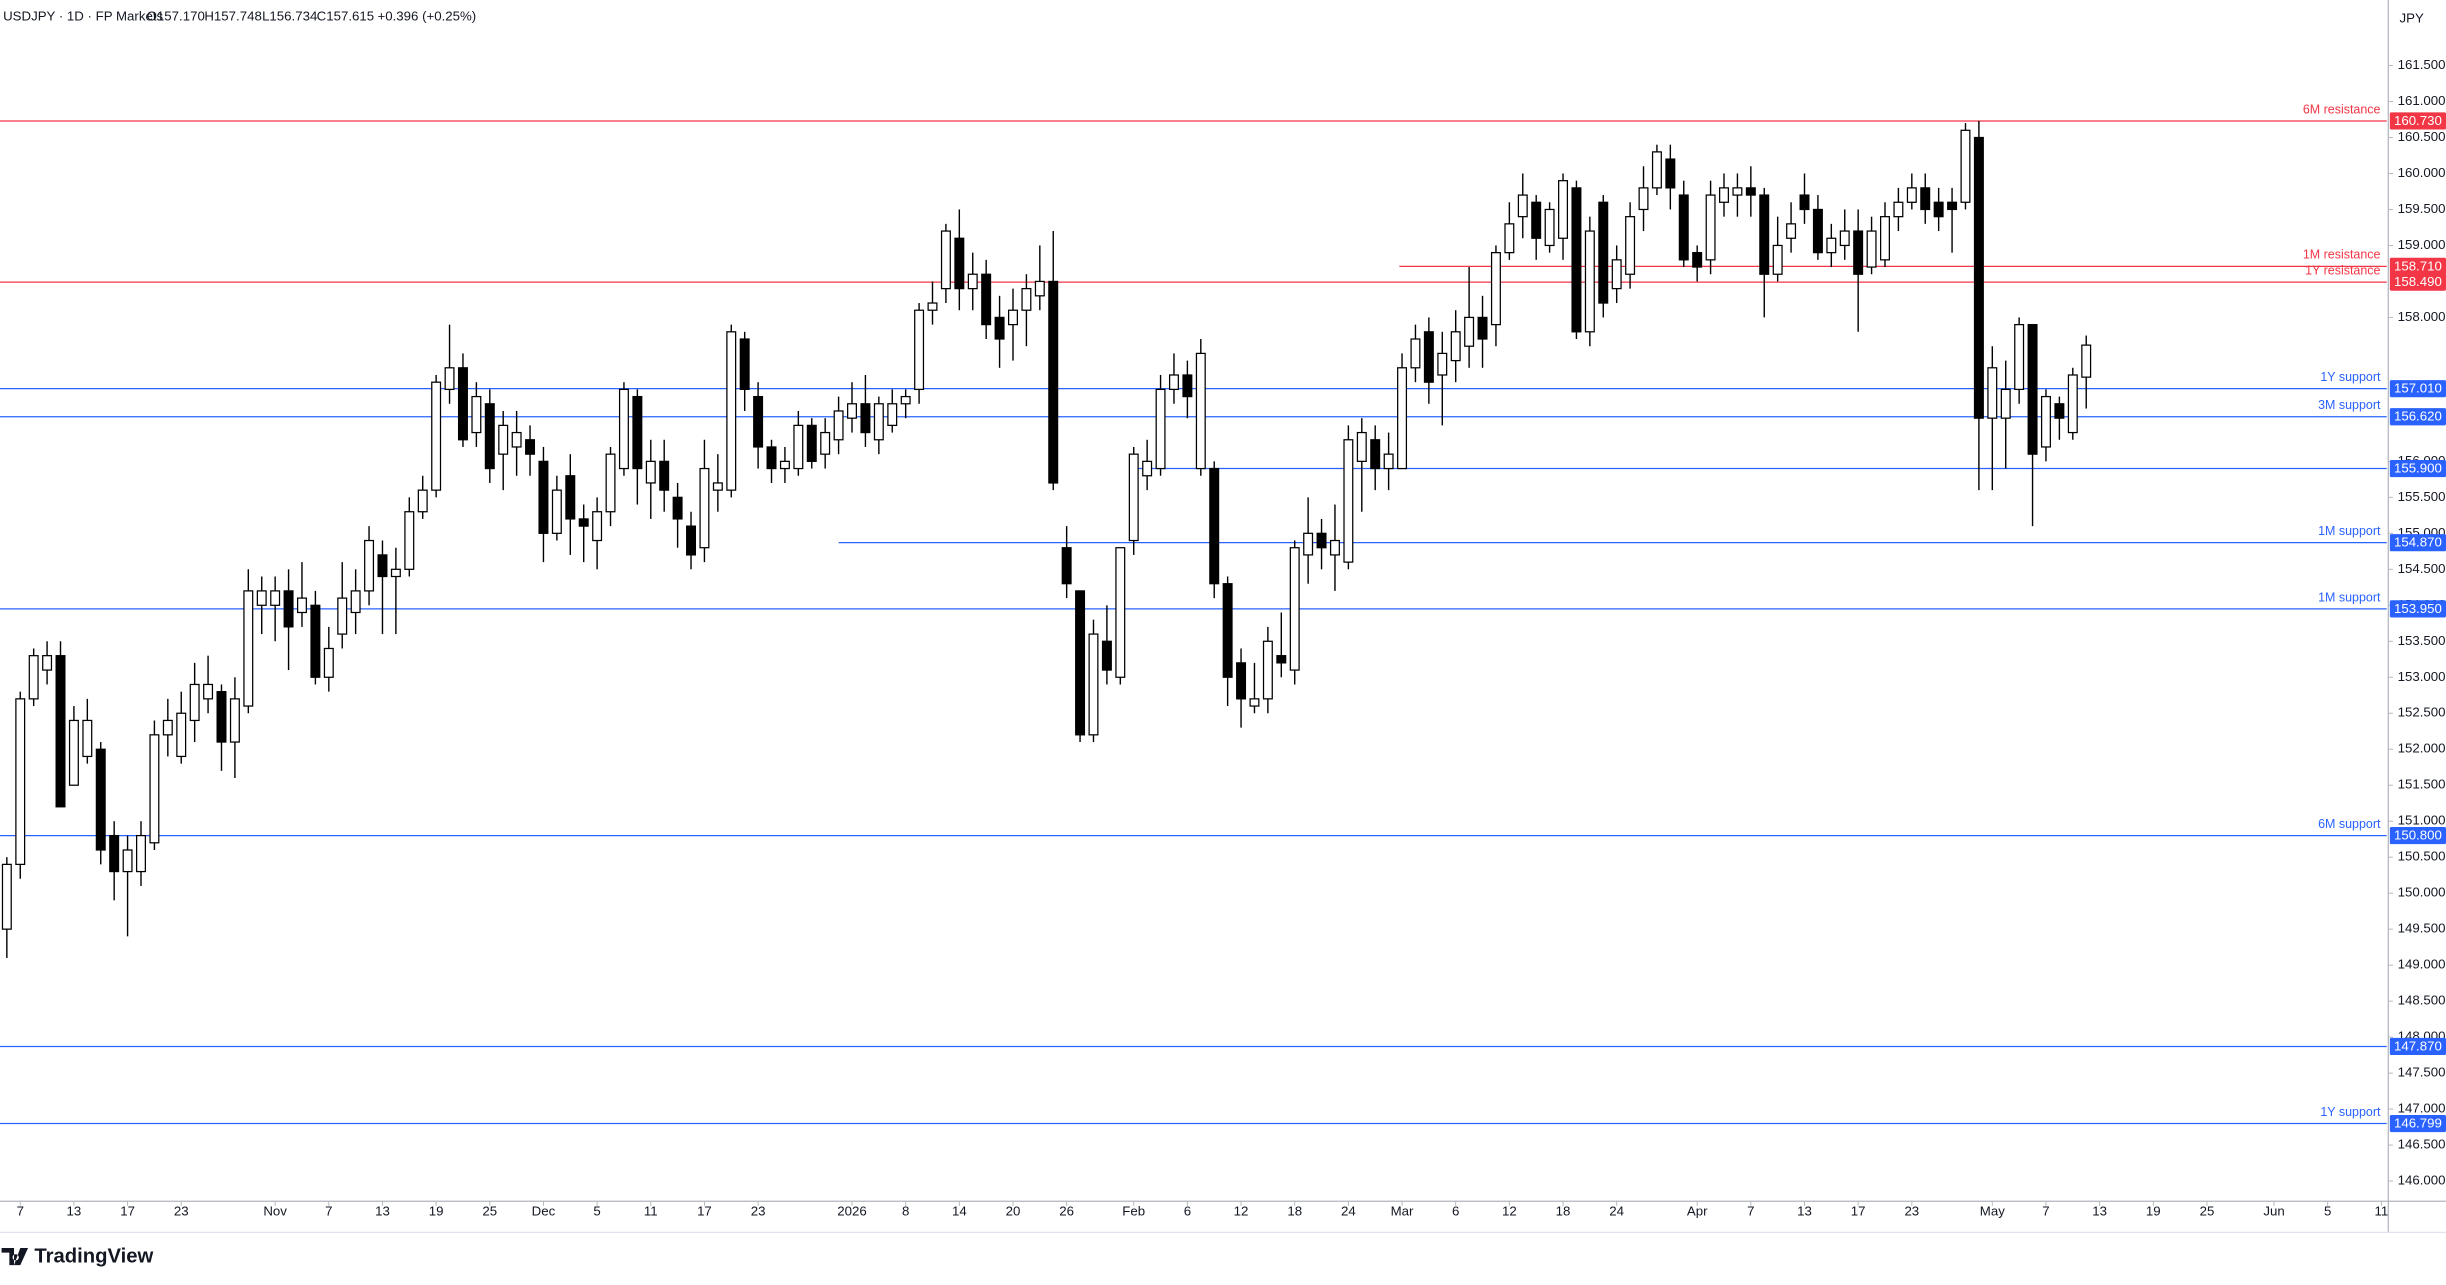 The image size is (2446, 1285). Describe the element at coordinates (1066, 1211) in the screenshot. I see `x-tick-label: 26` at that location.